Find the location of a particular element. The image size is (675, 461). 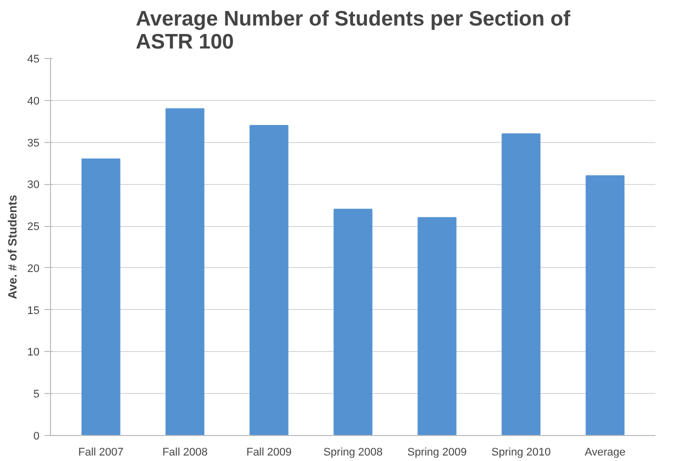

y-tick-label: 40 is located at coordinates (33, 101).